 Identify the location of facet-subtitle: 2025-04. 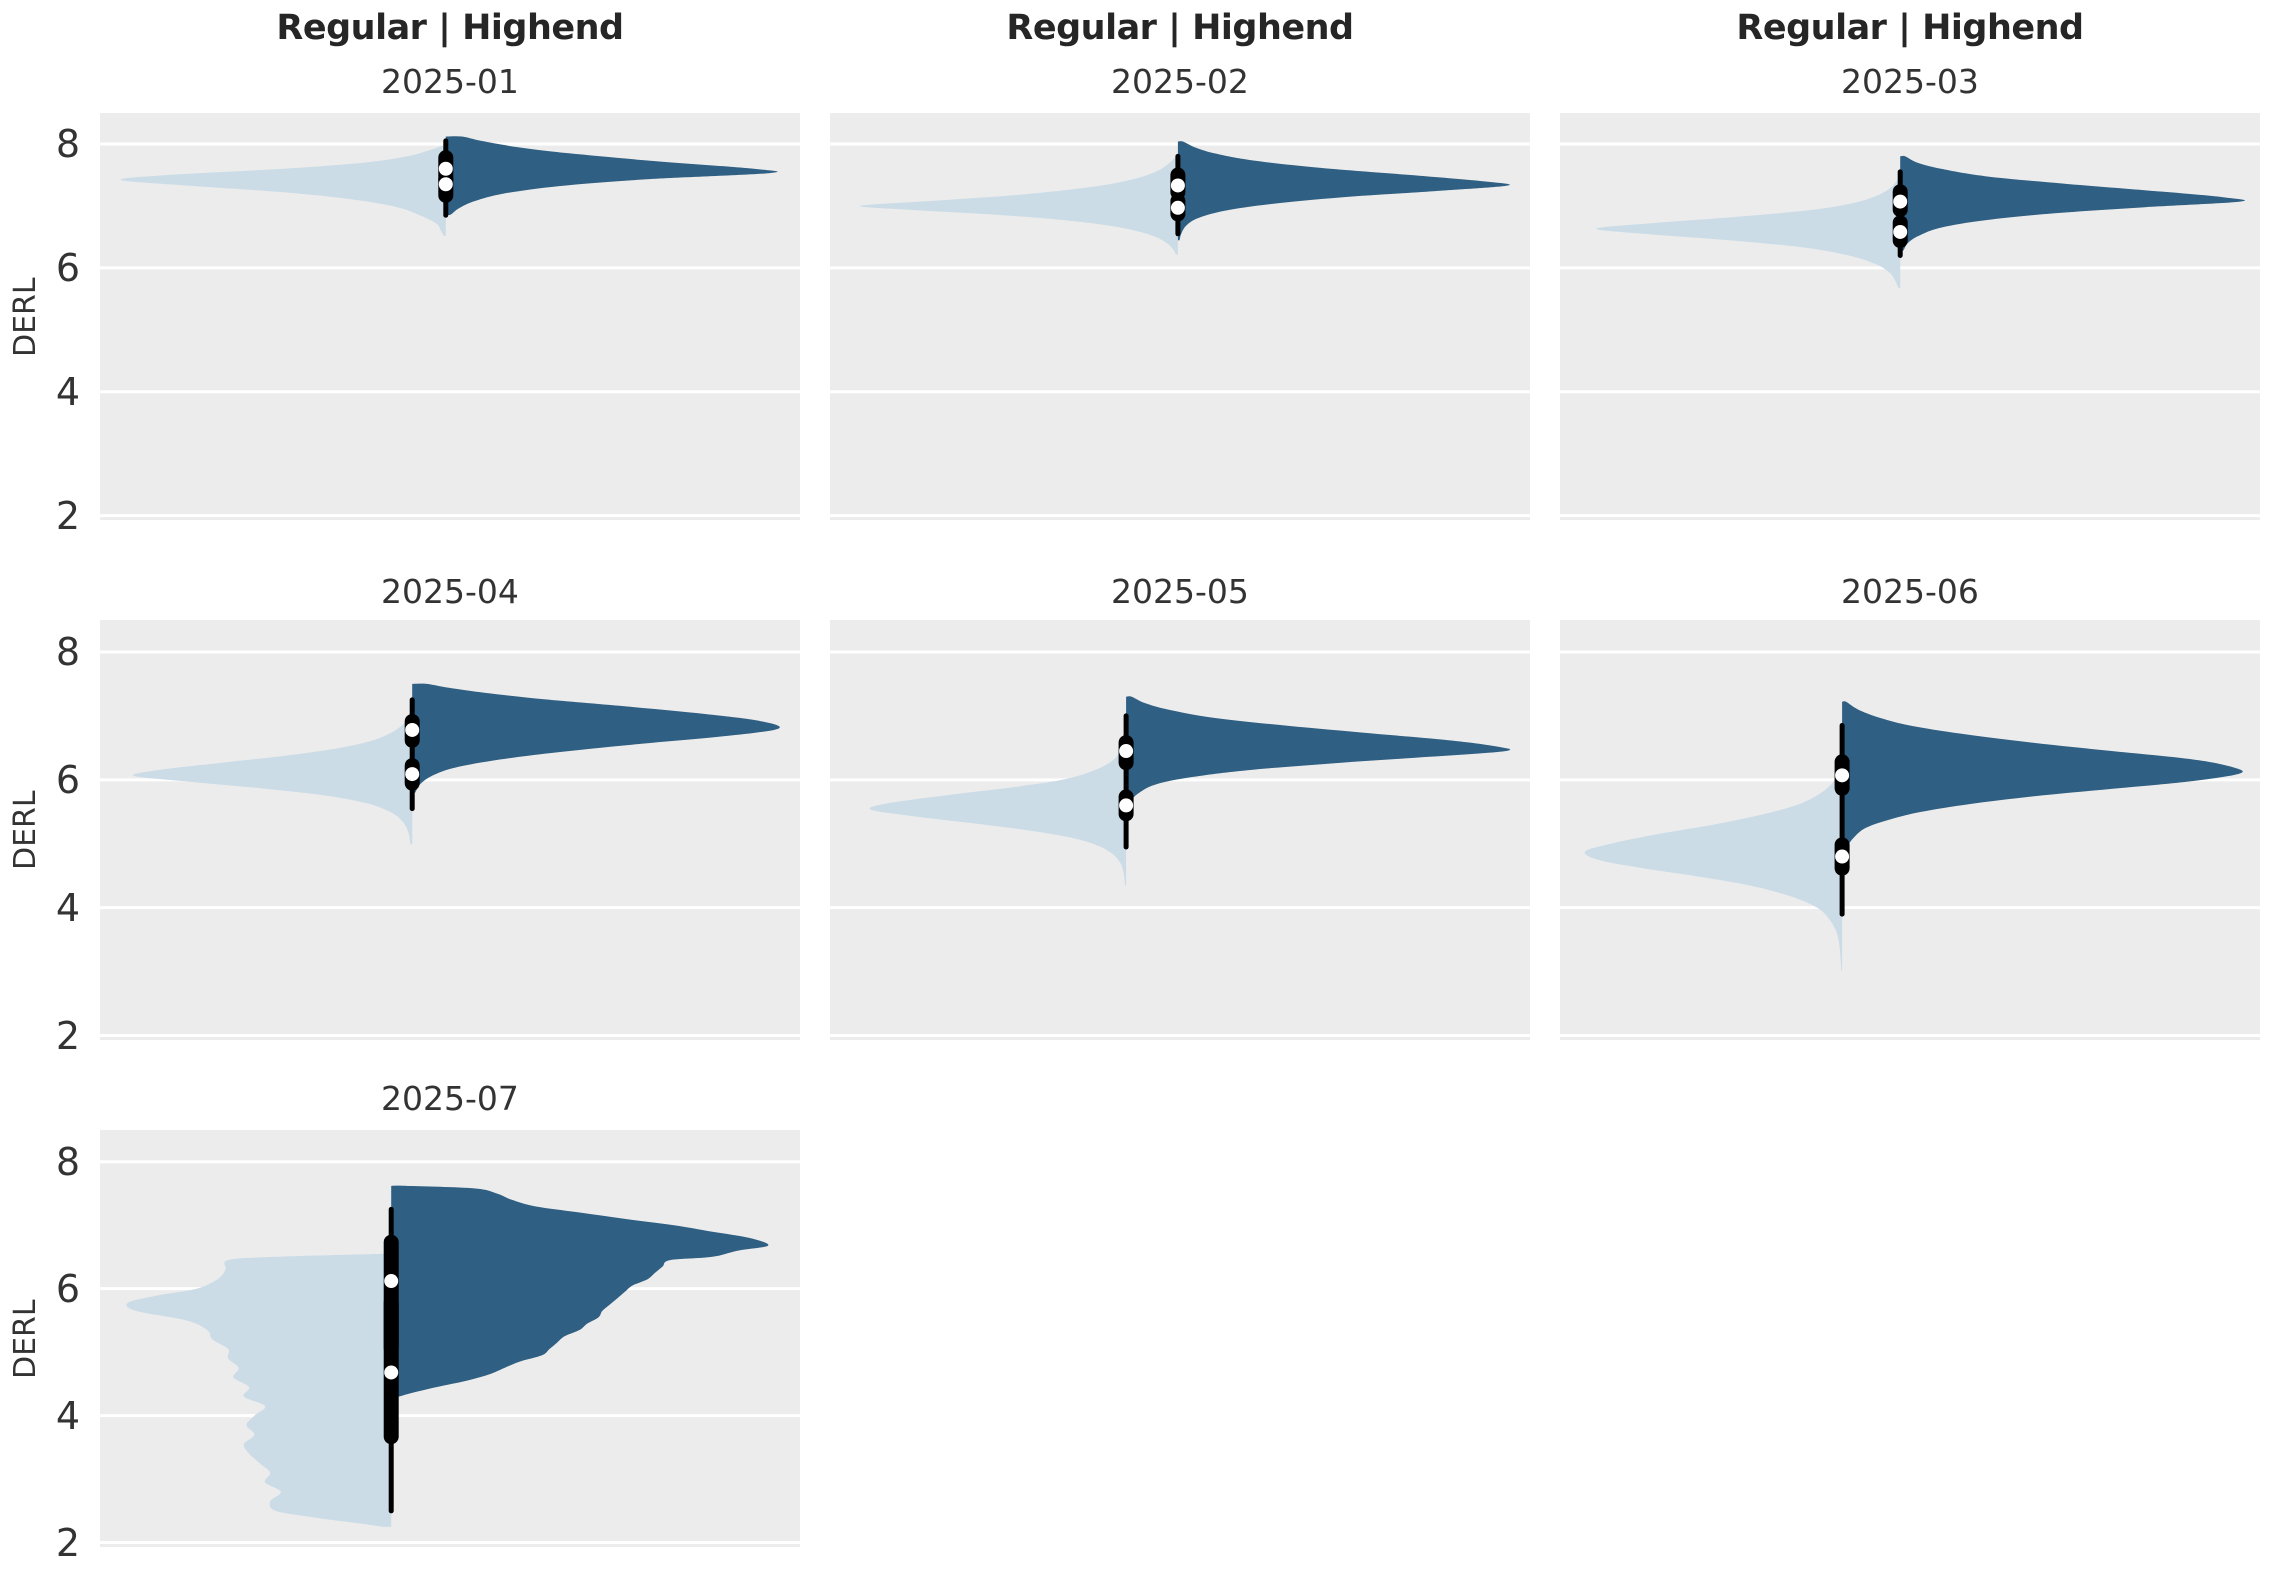
(450, 591).